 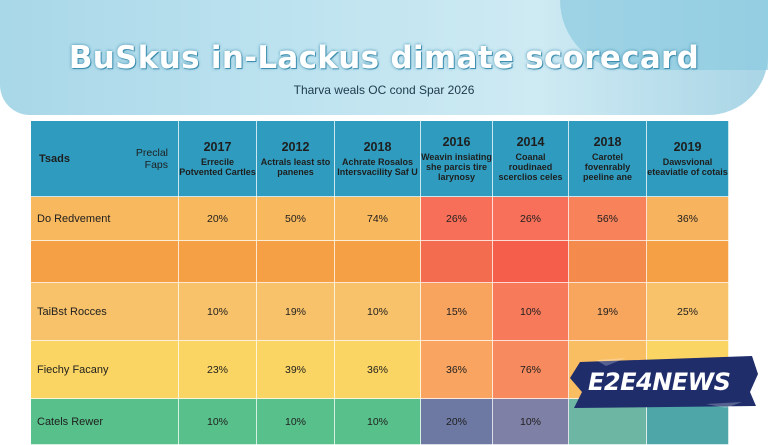 I want to click on table-cell: 50%, so click(x=295, y=218).